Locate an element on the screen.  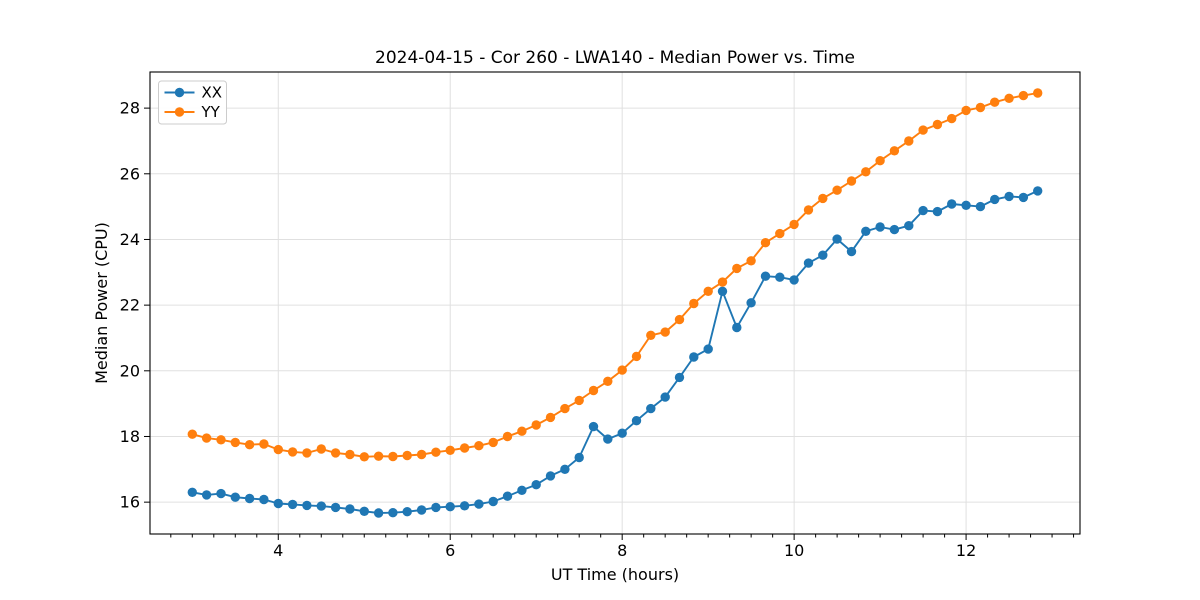
y-tick-label-24: 24 is located at coordinates (130, 239).